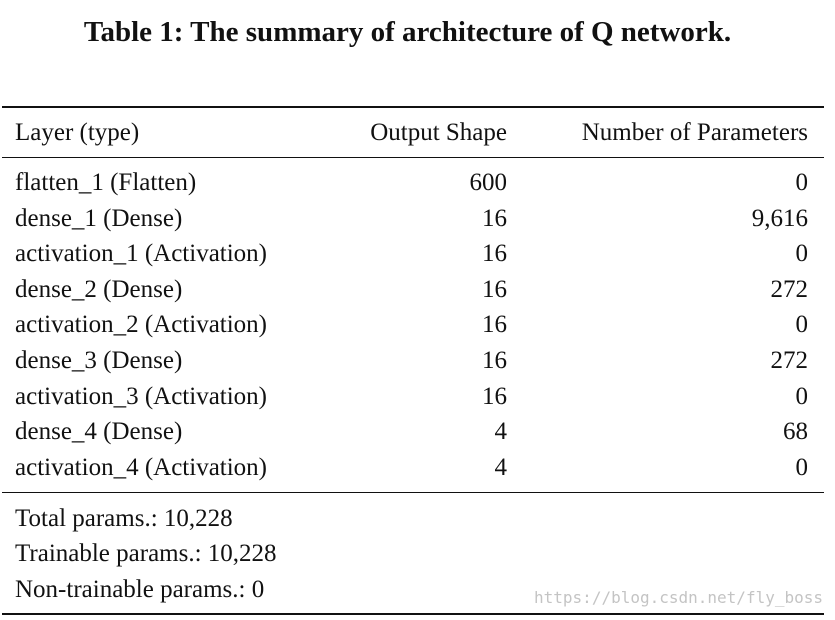  What do you see at coordinates (99, 432) in the screenshot?
I see `cell-layer-type: dense_4 (Dense)` at bounding box center [99, 432].